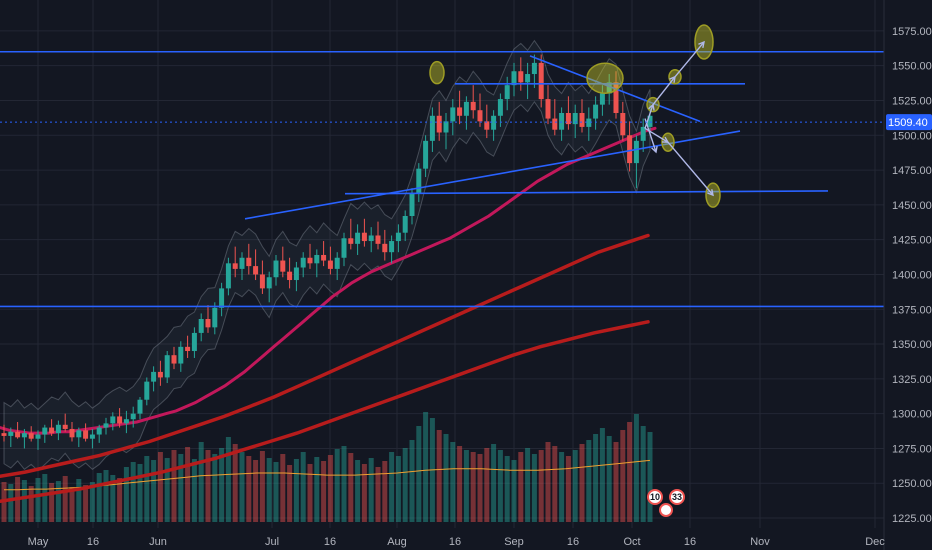  What do you see at coordinates (710, 193) in the screenshot?
I see `projection-arrowhead` at bounding box center [710, 193].